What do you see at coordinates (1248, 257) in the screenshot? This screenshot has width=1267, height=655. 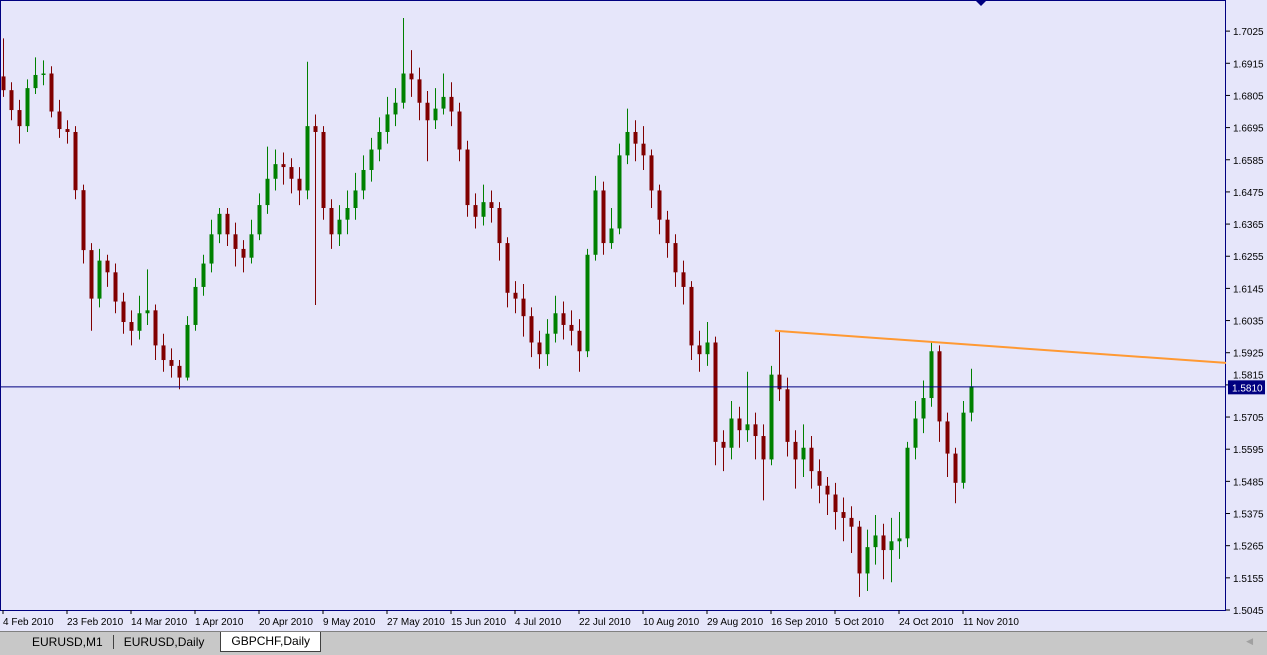 I see `y-tick-label: 1.6255` at bounding box center [1248, 257].